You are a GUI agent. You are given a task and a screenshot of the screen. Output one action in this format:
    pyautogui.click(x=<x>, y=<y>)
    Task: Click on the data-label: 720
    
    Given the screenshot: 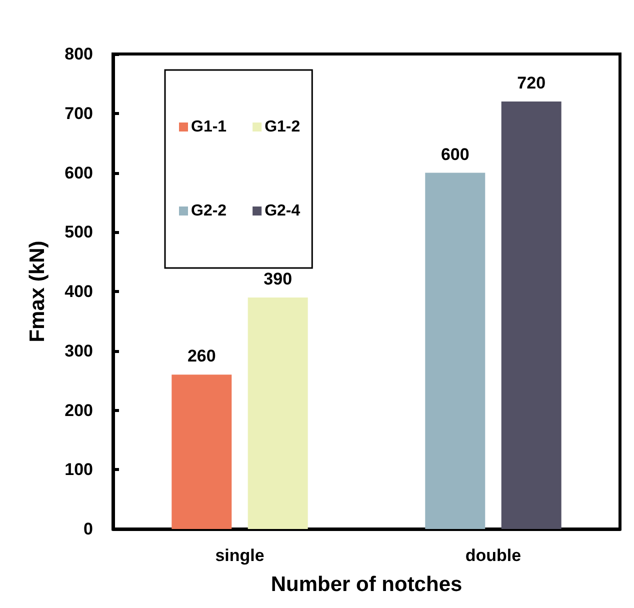 What is the action you would take?
    pyautogui.click(x=531, y=83)
    